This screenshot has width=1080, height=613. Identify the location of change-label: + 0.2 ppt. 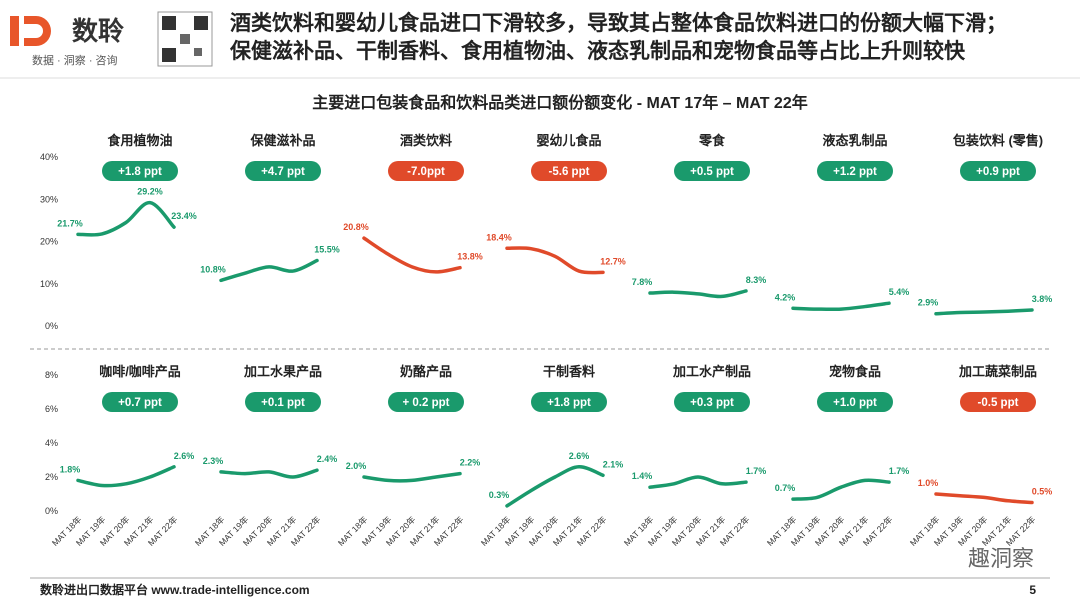
(426, 403).